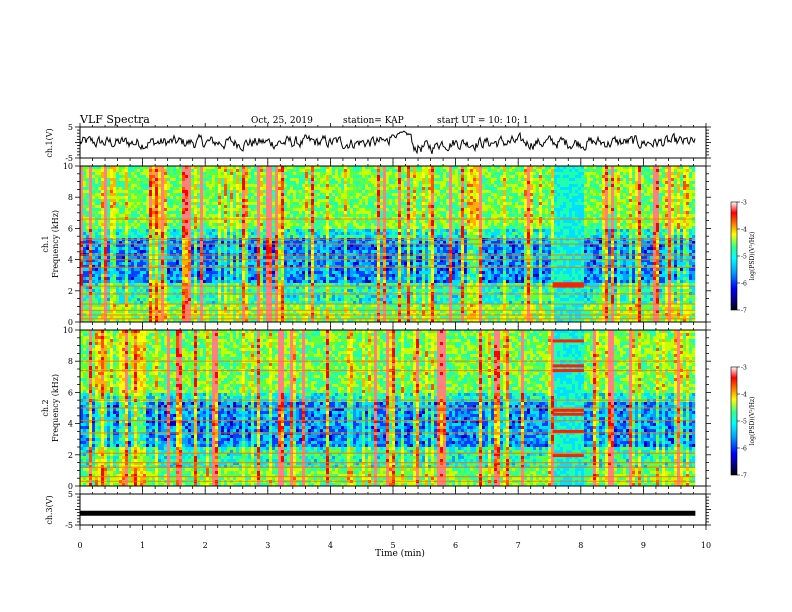  What do you see at coordinates (483, 121) in the screenshot?
I see `header-start-time: start UT = 10: 10: 1` at bounding box center [483, 121].